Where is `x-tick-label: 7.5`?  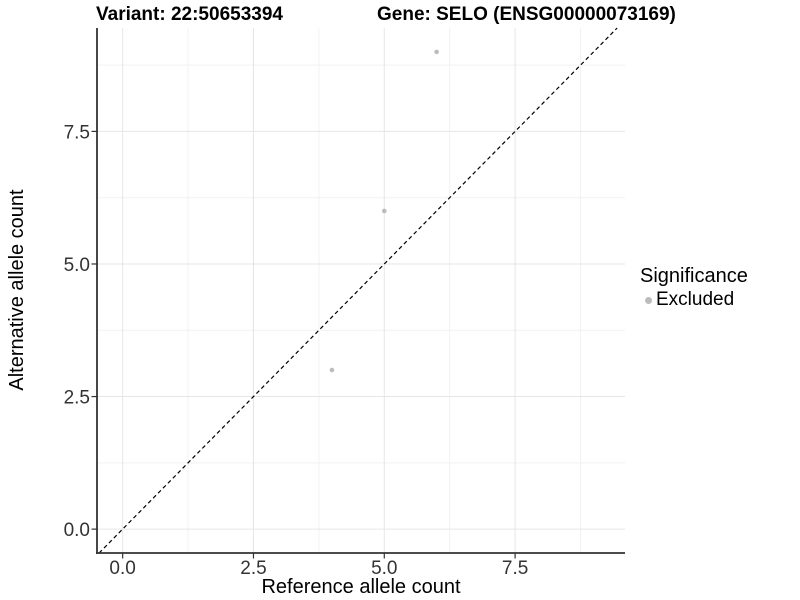
x-tick-label: 7.5 is located at coordinates (515, 568).